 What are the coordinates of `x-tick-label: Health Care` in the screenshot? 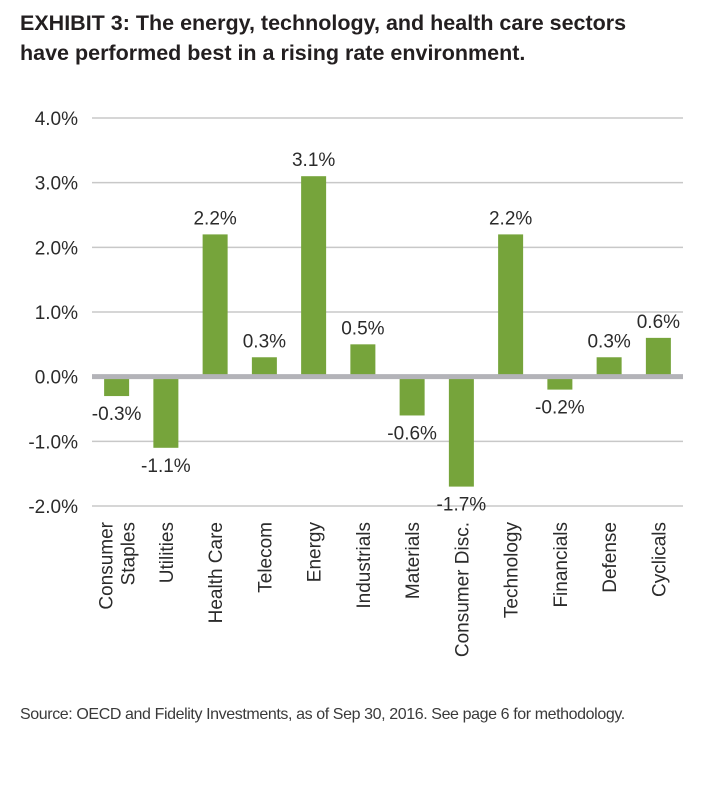 It's located at (216, 572).